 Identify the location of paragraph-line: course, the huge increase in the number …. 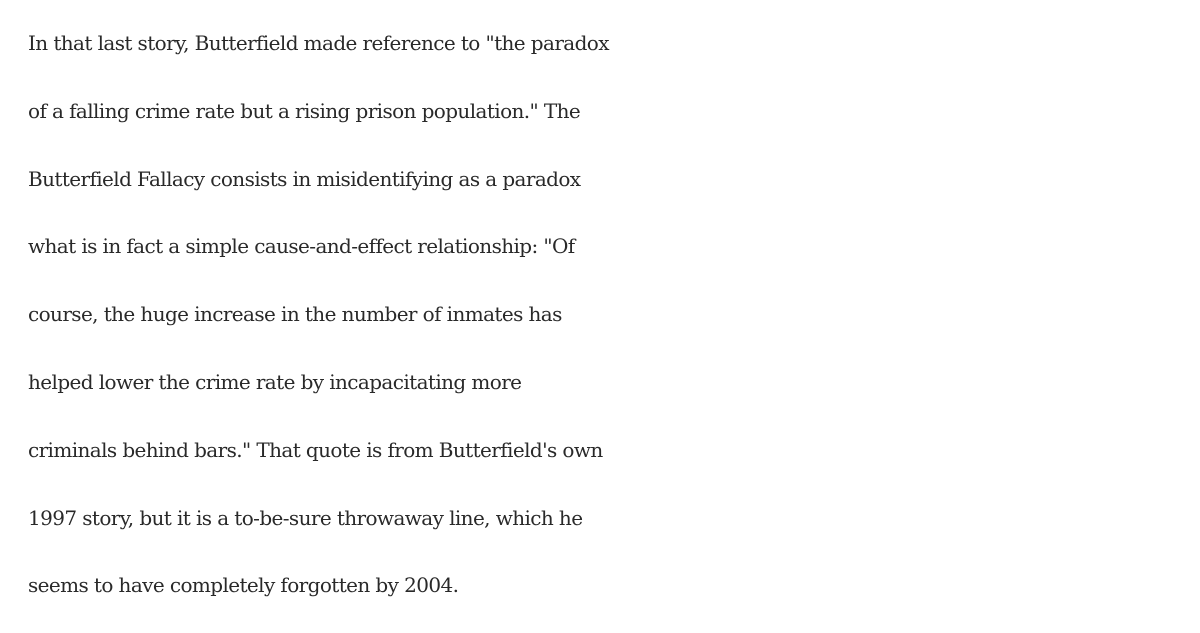
(295, 314).